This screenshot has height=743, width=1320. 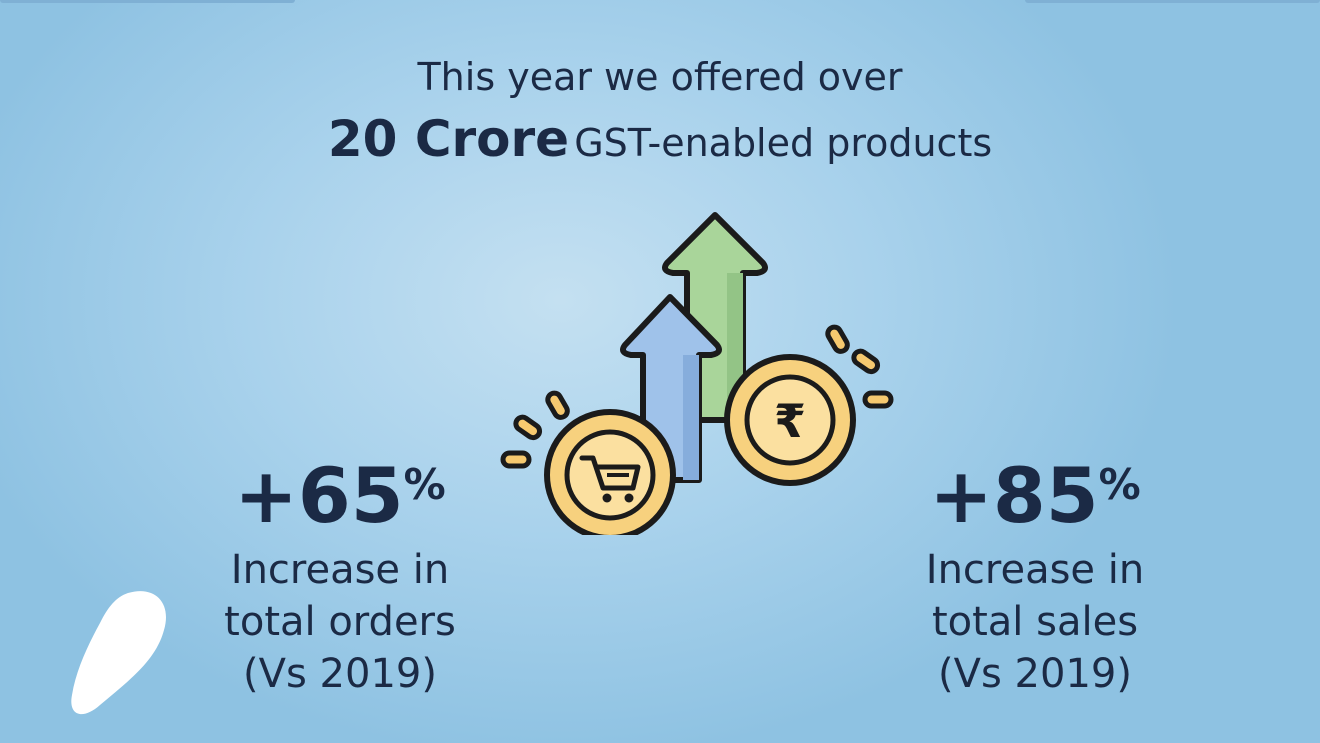 I want to click on sparkle-icon, so click(x=535, y=429).